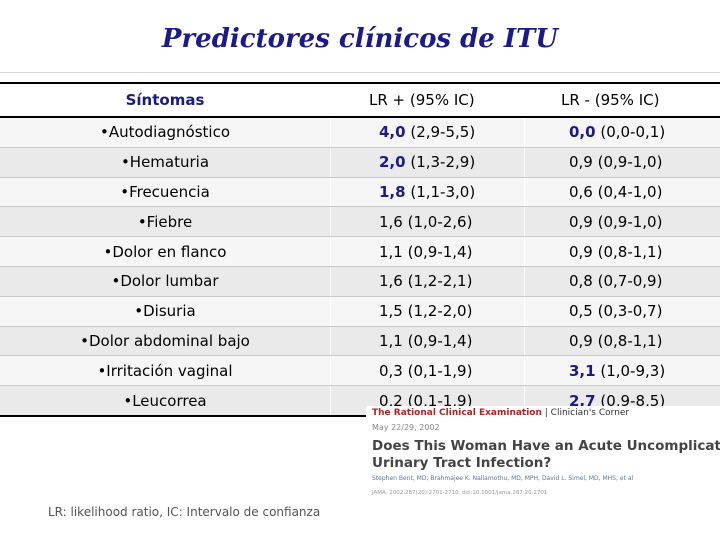 The width and height of the screenshot is (720, 540). What do you see at coordinates (581, 191) in the screenshot?
I see `lr-negative-value: 0,6` at bounding box center [581, 191].